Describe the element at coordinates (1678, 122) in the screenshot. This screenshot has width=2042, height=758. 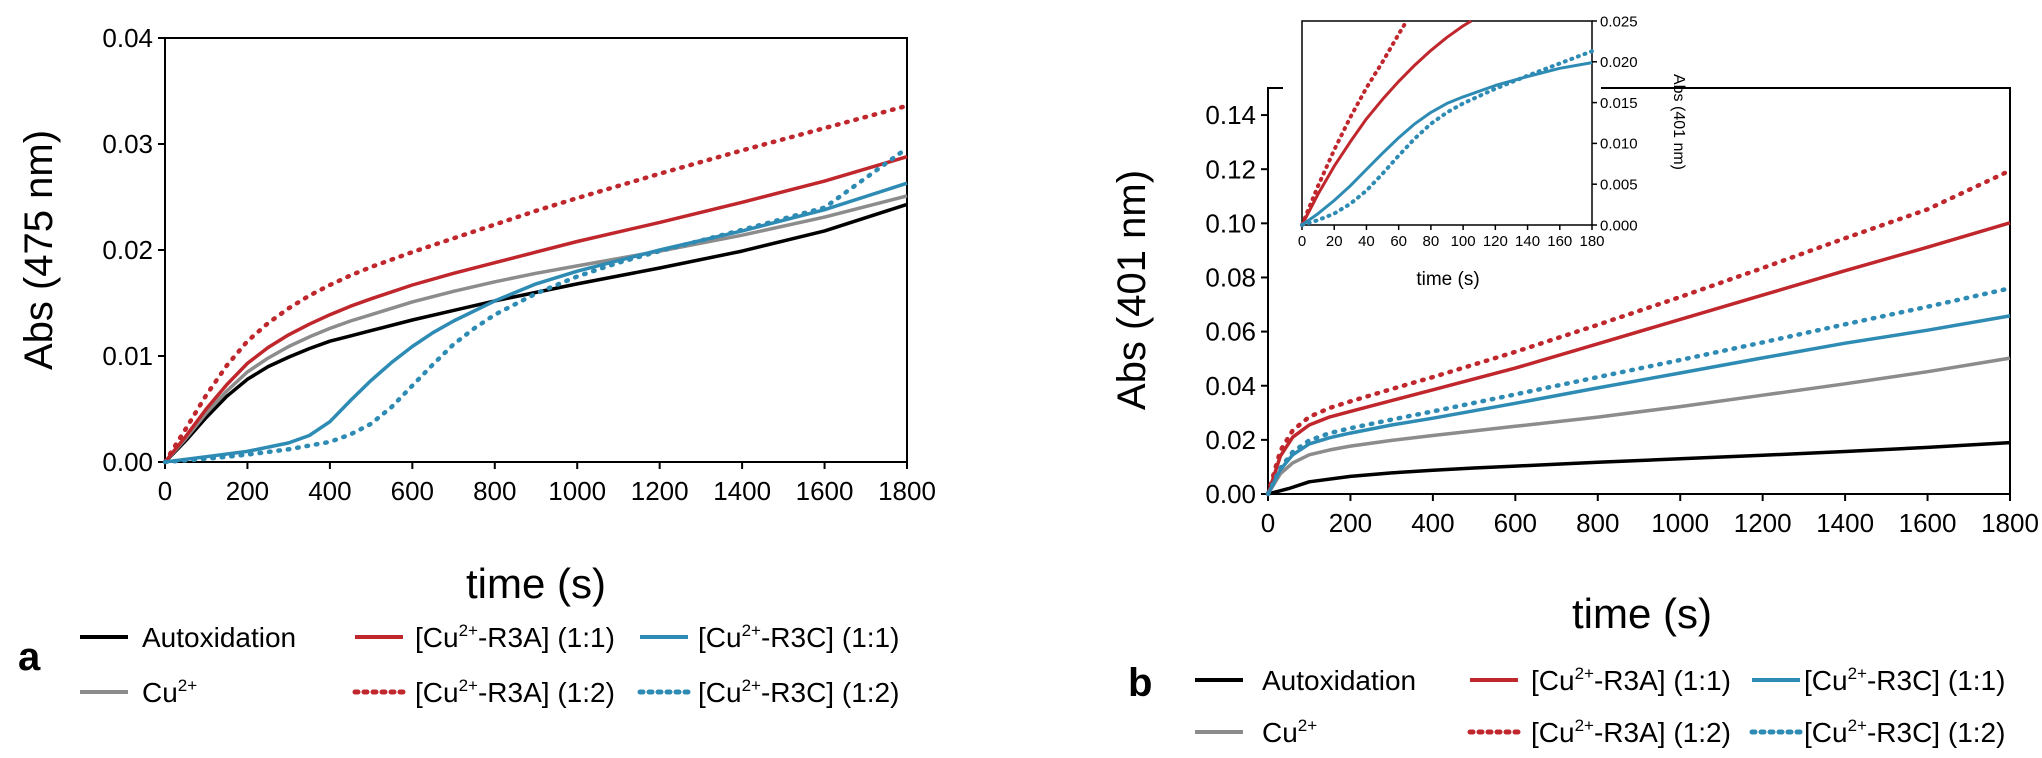
I see `inset-y-axis-label: Abs (401 nm)` at that location.